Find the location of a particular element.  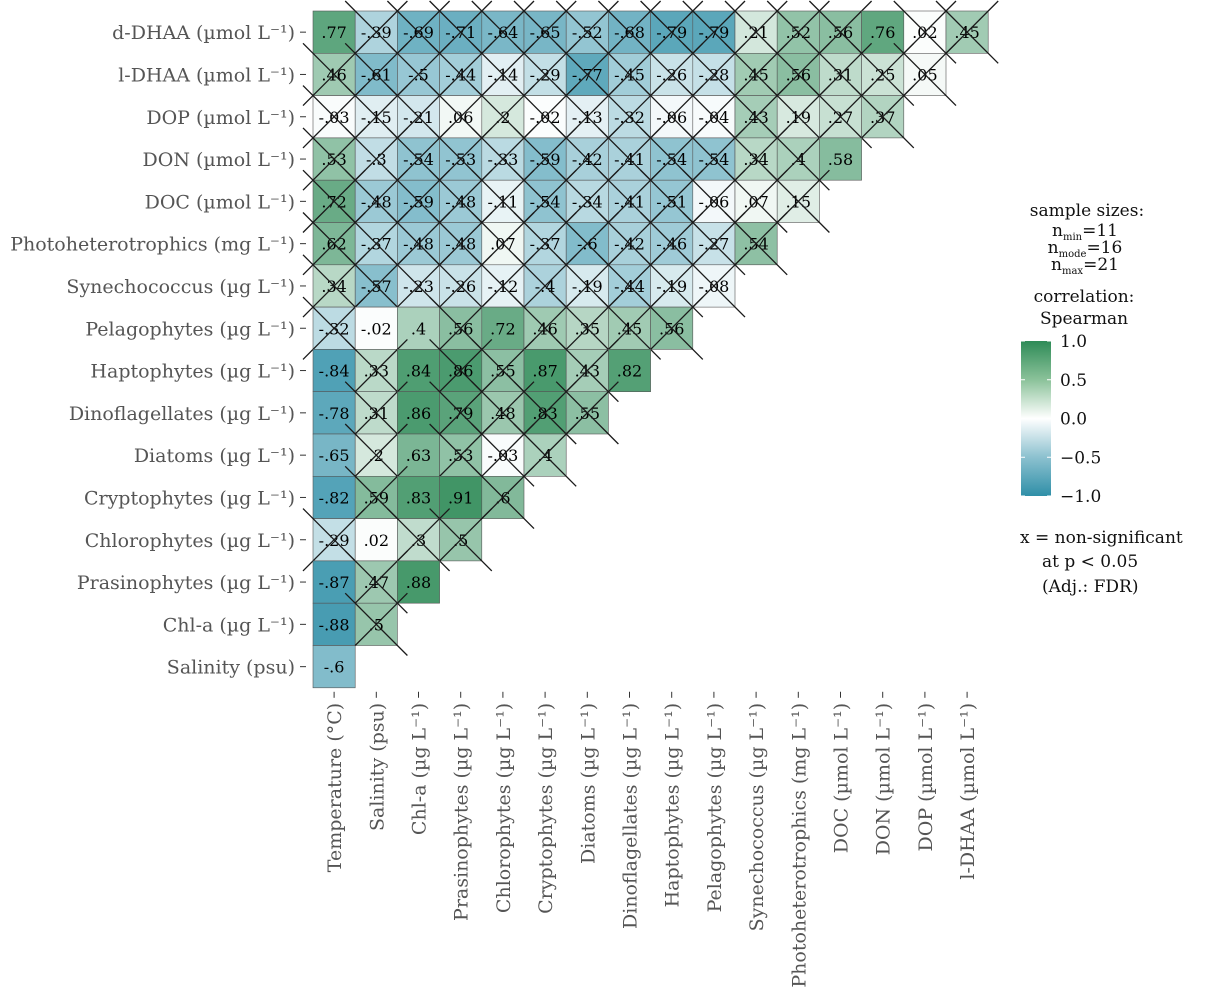

row-label: Dinoflagellates (µg L⁻¹) is located at coordinates (182, 414).